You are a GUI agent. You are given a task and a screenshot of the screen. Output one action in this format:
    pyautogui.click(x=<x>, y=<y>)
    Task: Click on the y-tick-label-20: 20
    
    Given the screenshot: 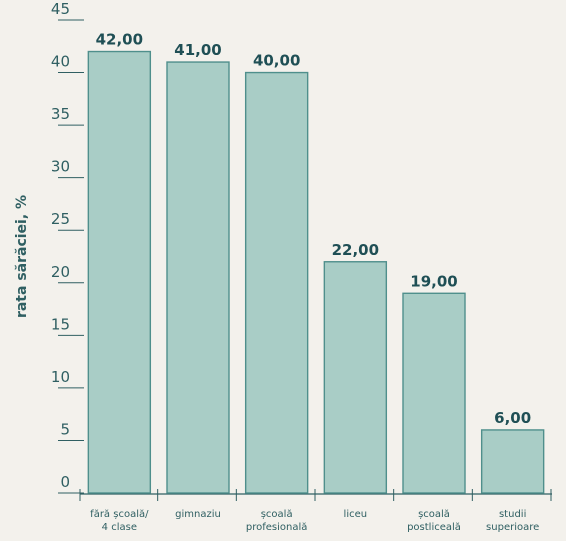 What is the action you would take?
    pyautogui.click(x=60, y=272)
    